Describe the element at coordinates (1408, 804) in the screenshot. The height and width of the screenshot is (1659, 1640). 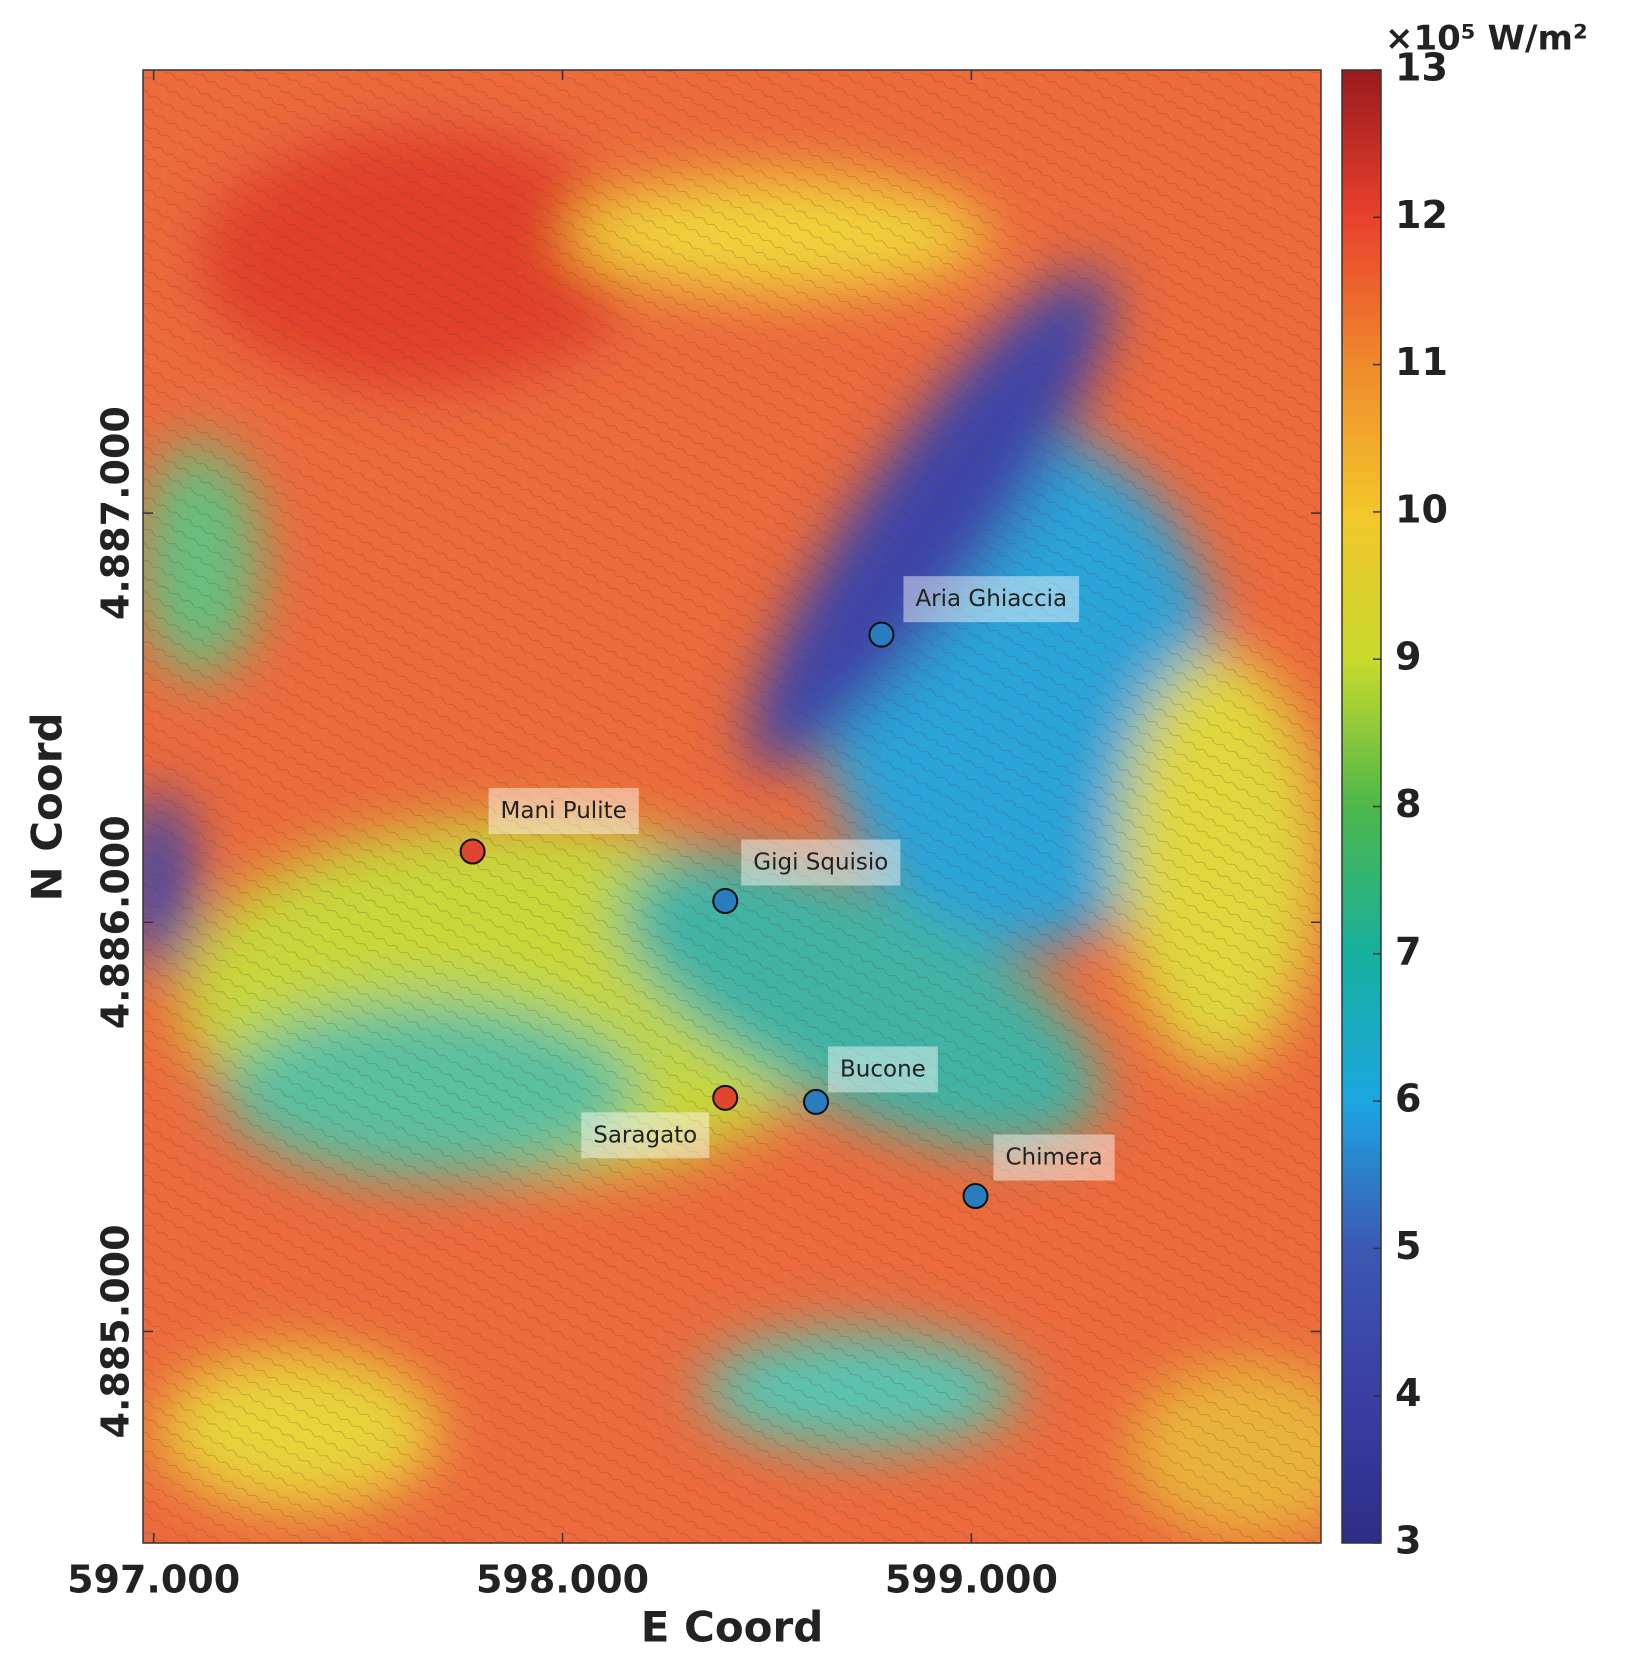
I see `colorbar-tick-label: 8` at that location.